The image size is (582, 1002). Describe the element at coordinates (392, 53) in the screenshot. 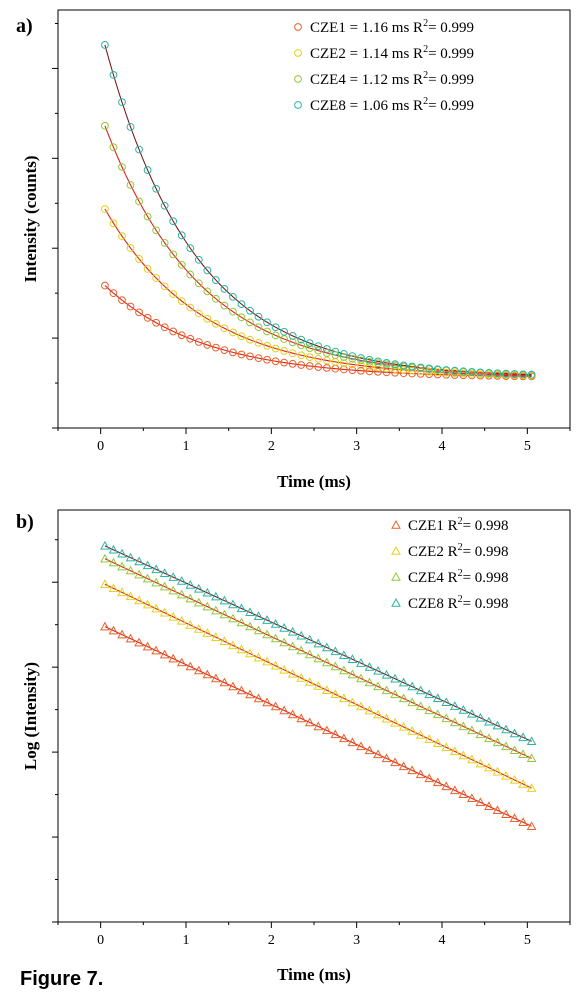

I see `legend-label-cze2: CZE2 = 1.14 ms R2= 0.999` at that location.